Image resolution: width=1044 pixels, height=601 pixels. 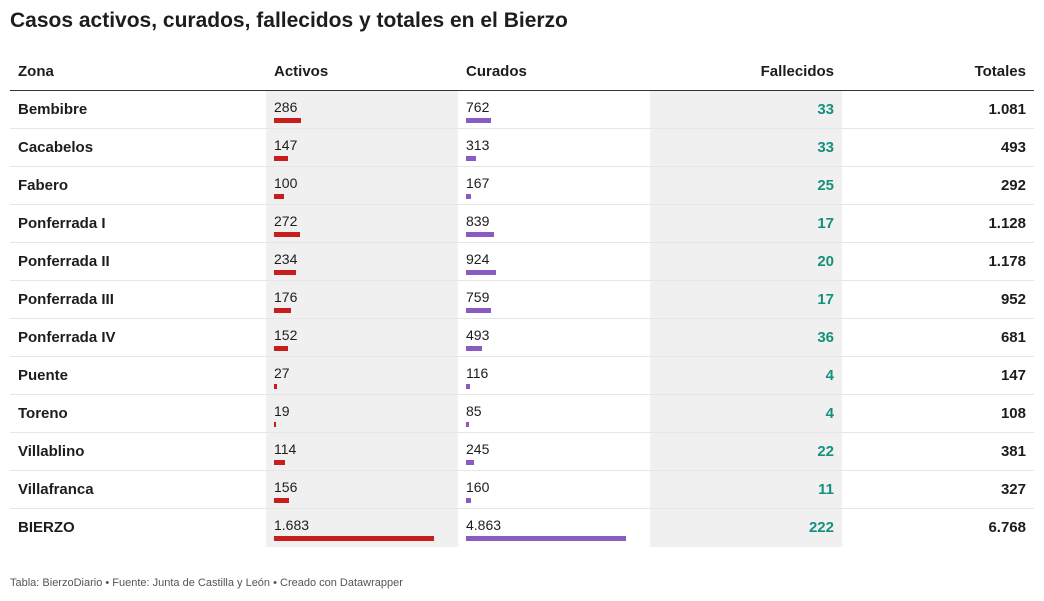 I want to click on cell-fallecidos: 11, so click(x=746, y=489).